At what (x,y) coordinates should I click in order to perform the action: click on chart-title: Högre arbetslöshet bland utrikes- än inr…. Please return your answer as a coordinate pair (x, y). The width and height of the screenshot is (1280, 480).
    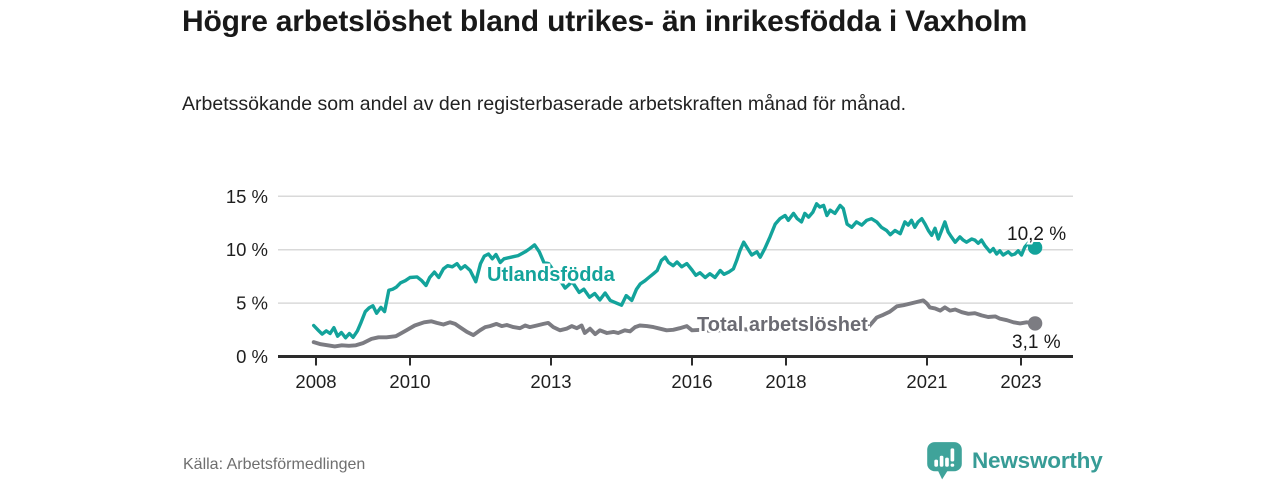
    Looking at the image, I should click on (605, 21).